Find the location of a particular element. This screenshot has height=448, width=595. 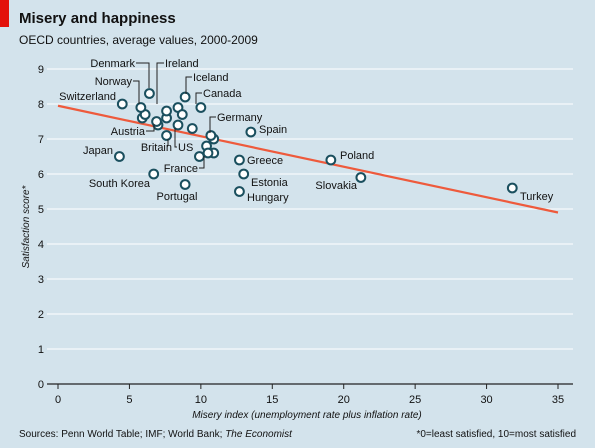

point-label-slovakia: Slovakia is located at coordinates (336, 186).